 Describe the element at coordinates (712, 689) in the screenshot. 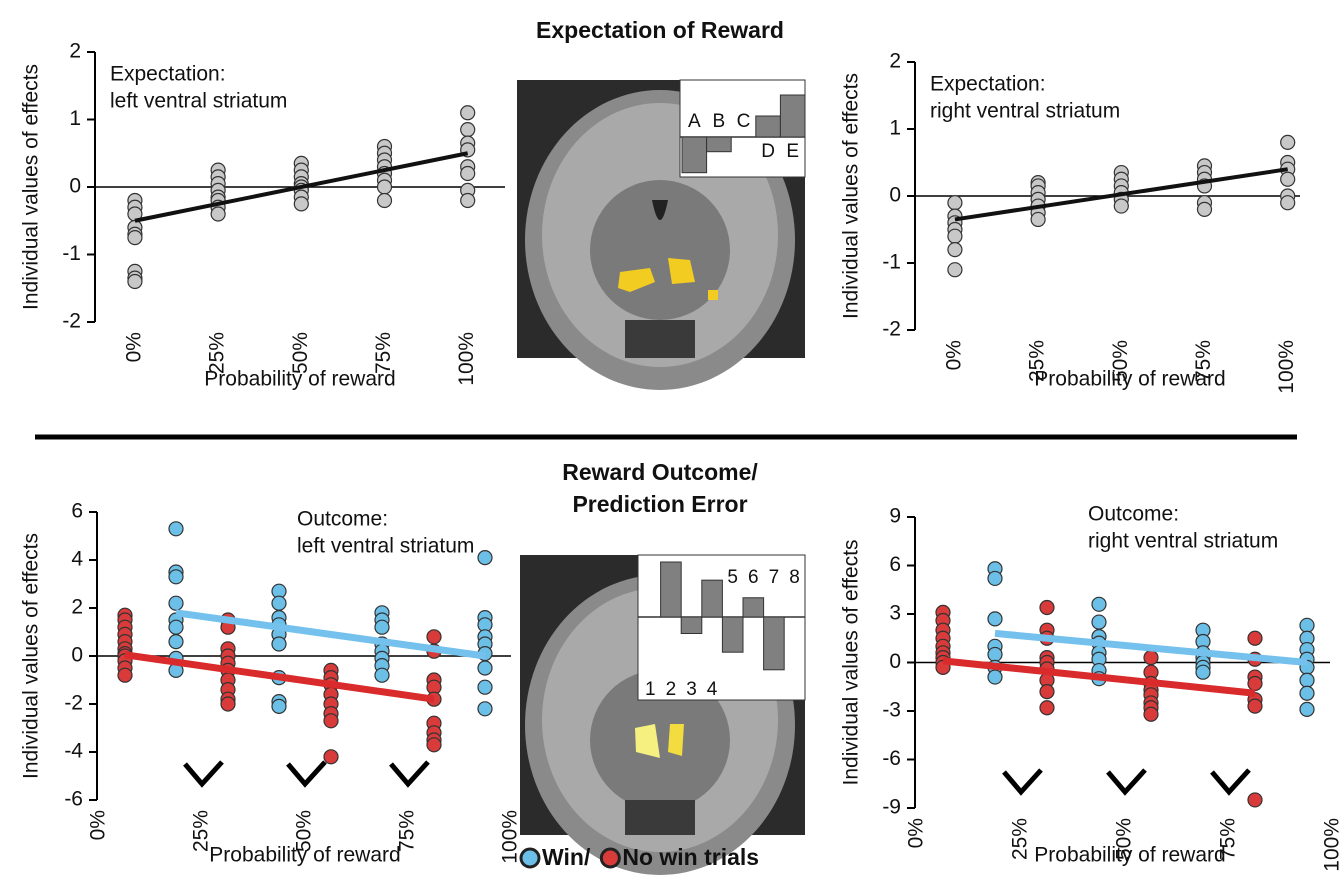

I see `bar-label: 4` at that location.